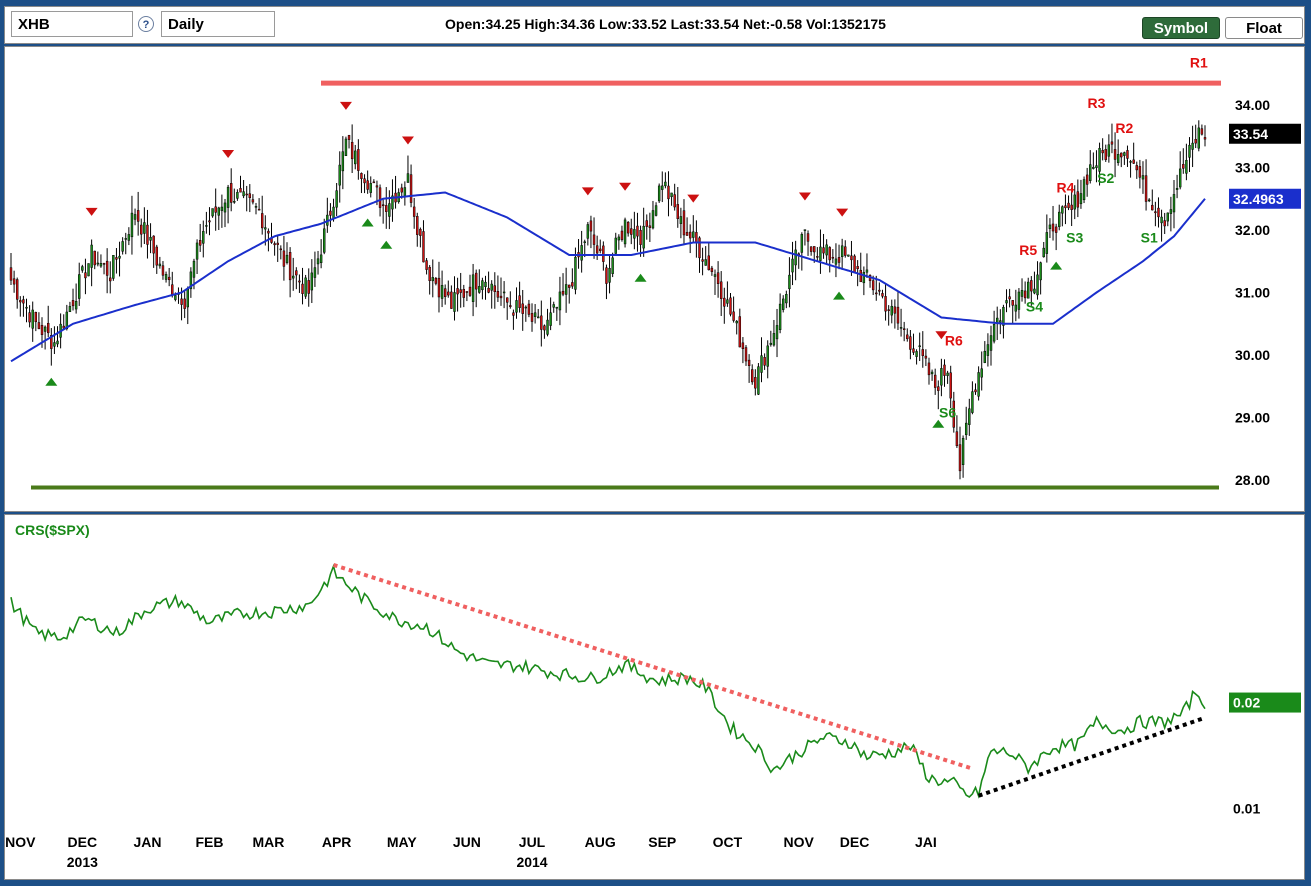  I want to click on x-axis-month-label: DEC, so click(855, 842).